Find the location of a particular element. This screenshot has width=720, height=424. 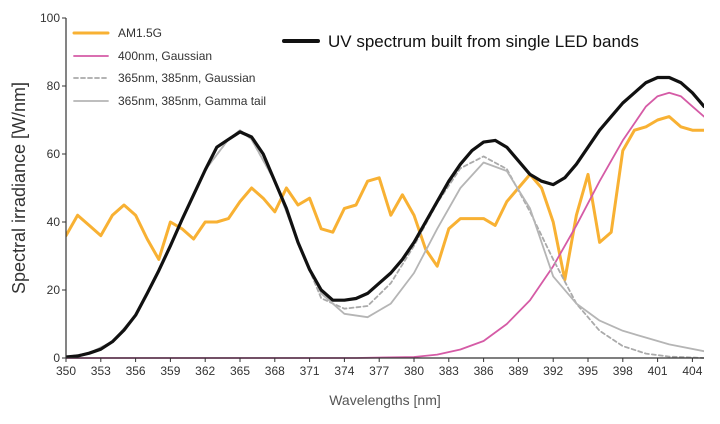

x-tick-label: 356 is located at coordinates (136, 371).